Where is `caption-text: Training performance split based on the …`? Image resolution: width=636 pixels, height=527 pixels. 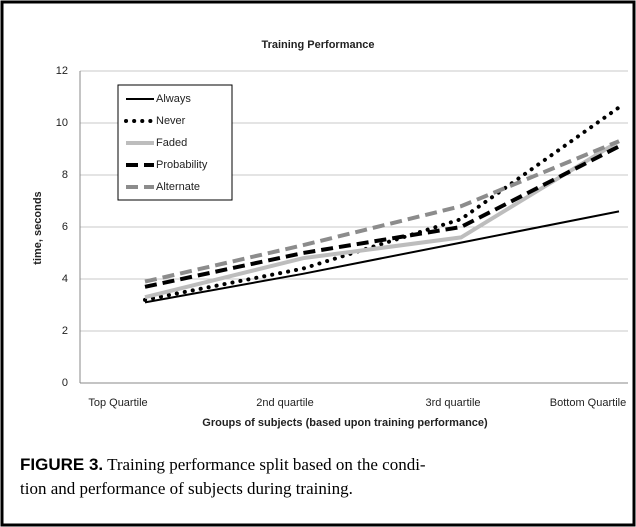 caption-text: Training performance split based on the … is located at coordinates (264, 464).